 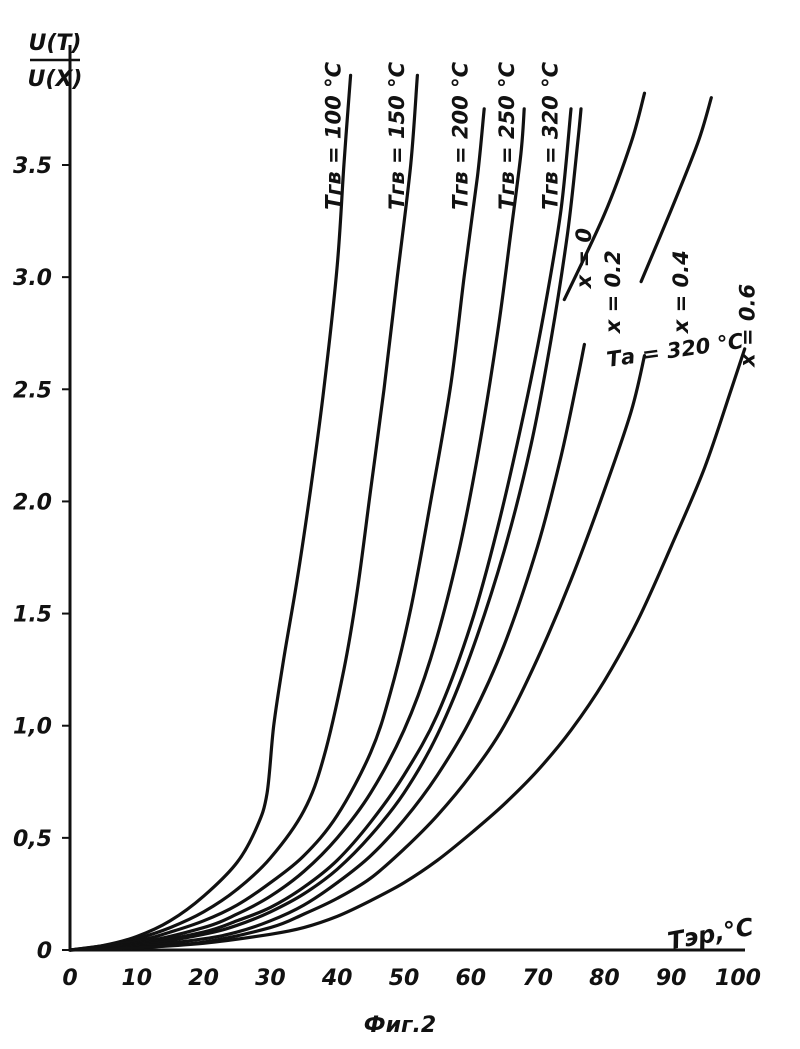 What do you see at coordinates (32, 166) in the screenshot?
I see `y-tick-label: 3.5` at bounding box center [32, 166].